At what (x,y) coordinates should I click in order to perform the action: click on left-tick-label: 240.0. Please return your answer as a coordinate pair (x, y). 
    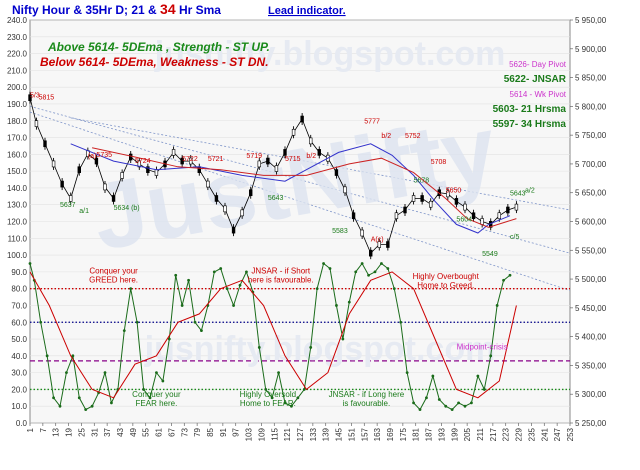
    Looking at the image, I should click on (17, 20).